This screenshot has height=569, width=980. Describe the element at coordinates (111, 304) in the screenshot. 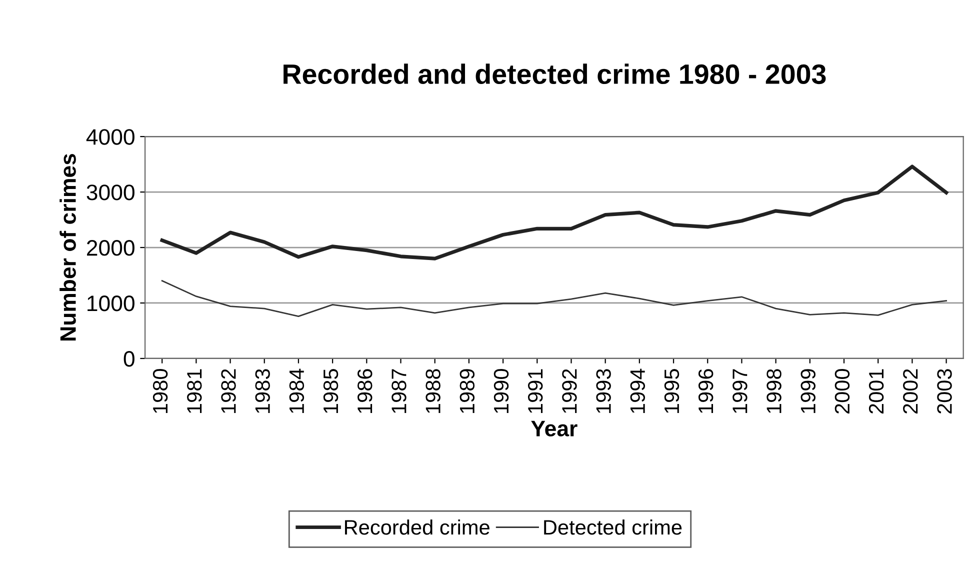

I see `y-tick-label: 1000` at that location.